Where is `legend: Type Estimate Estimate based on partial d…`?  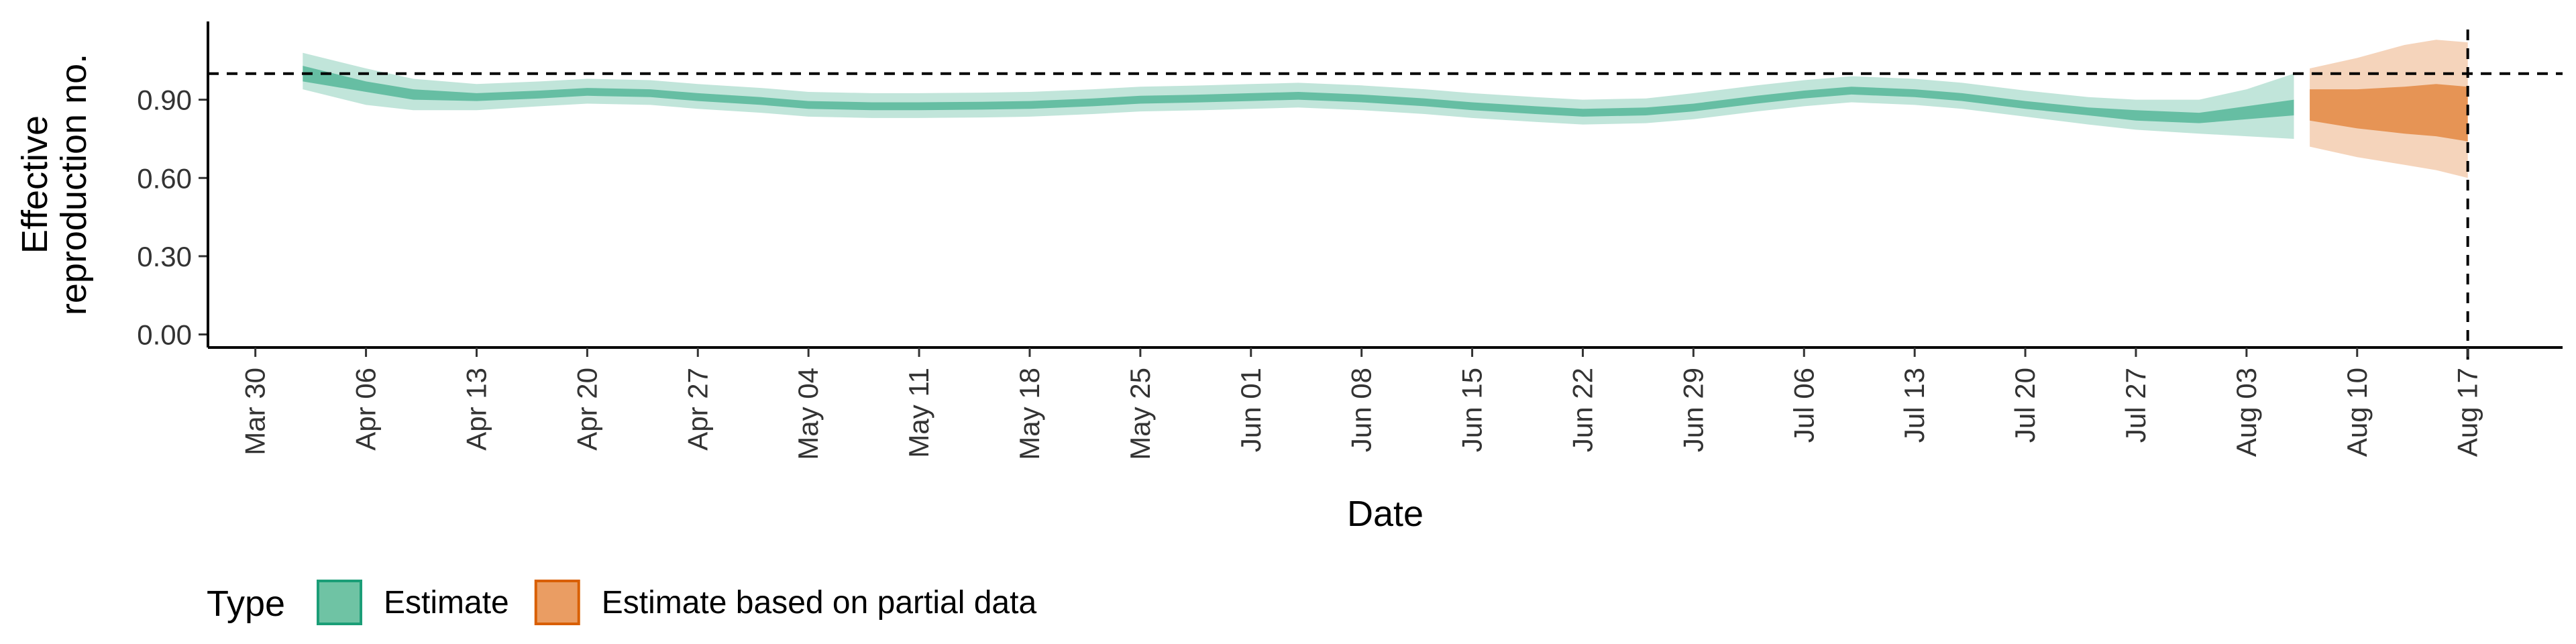 legend: Type Estimate Estimate based on partial d… is located at coordinates (622, 602).